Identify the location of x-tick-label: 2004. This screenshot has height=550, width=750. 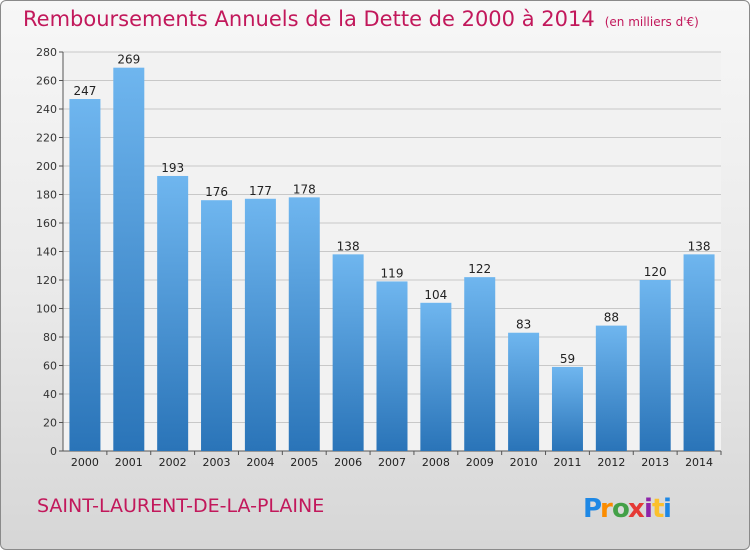
(260, 462).